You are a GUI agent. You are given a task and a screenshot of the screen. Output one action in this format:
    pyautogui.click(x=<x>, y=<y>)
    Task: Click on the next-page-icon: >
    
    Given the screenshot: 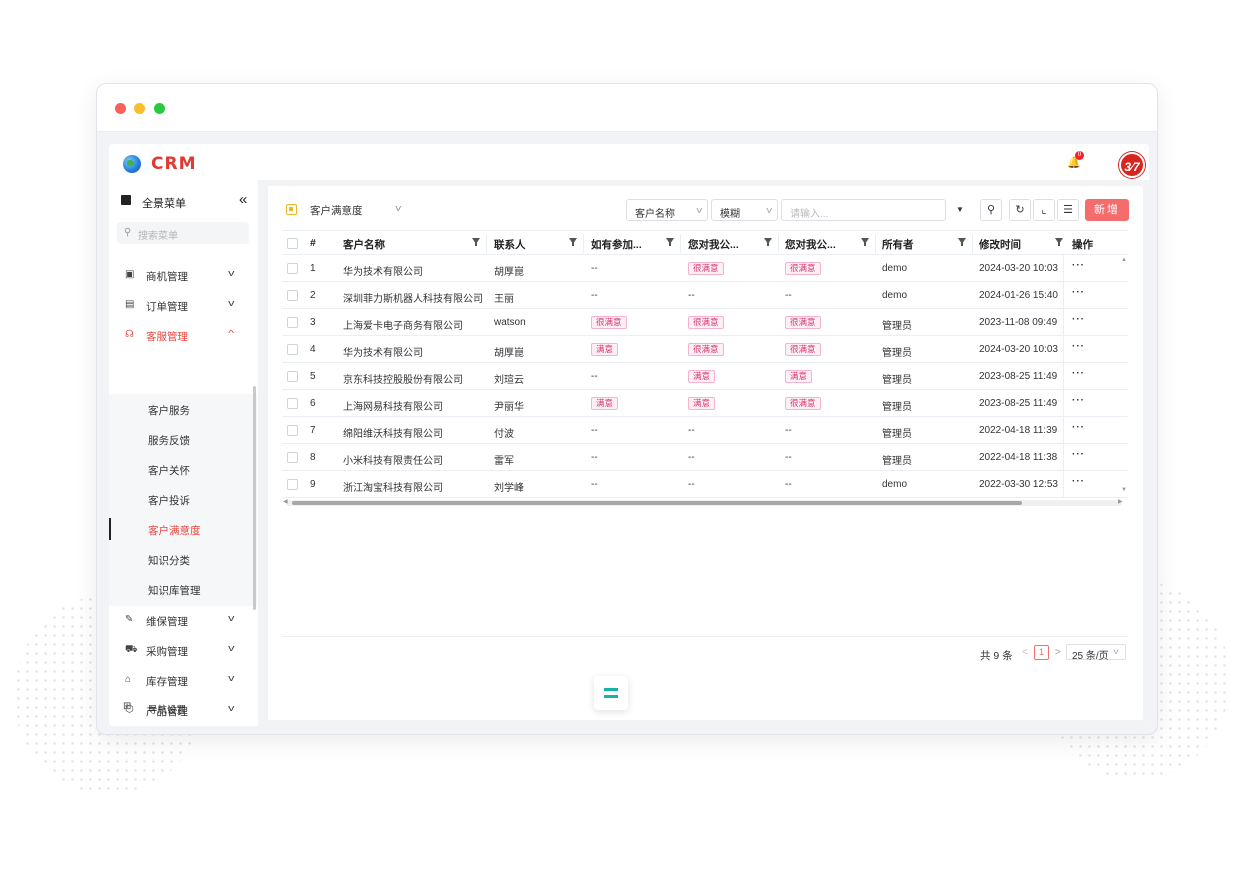 What is the action you would take?
    pyautogui.click(x=1058, y=652)
    